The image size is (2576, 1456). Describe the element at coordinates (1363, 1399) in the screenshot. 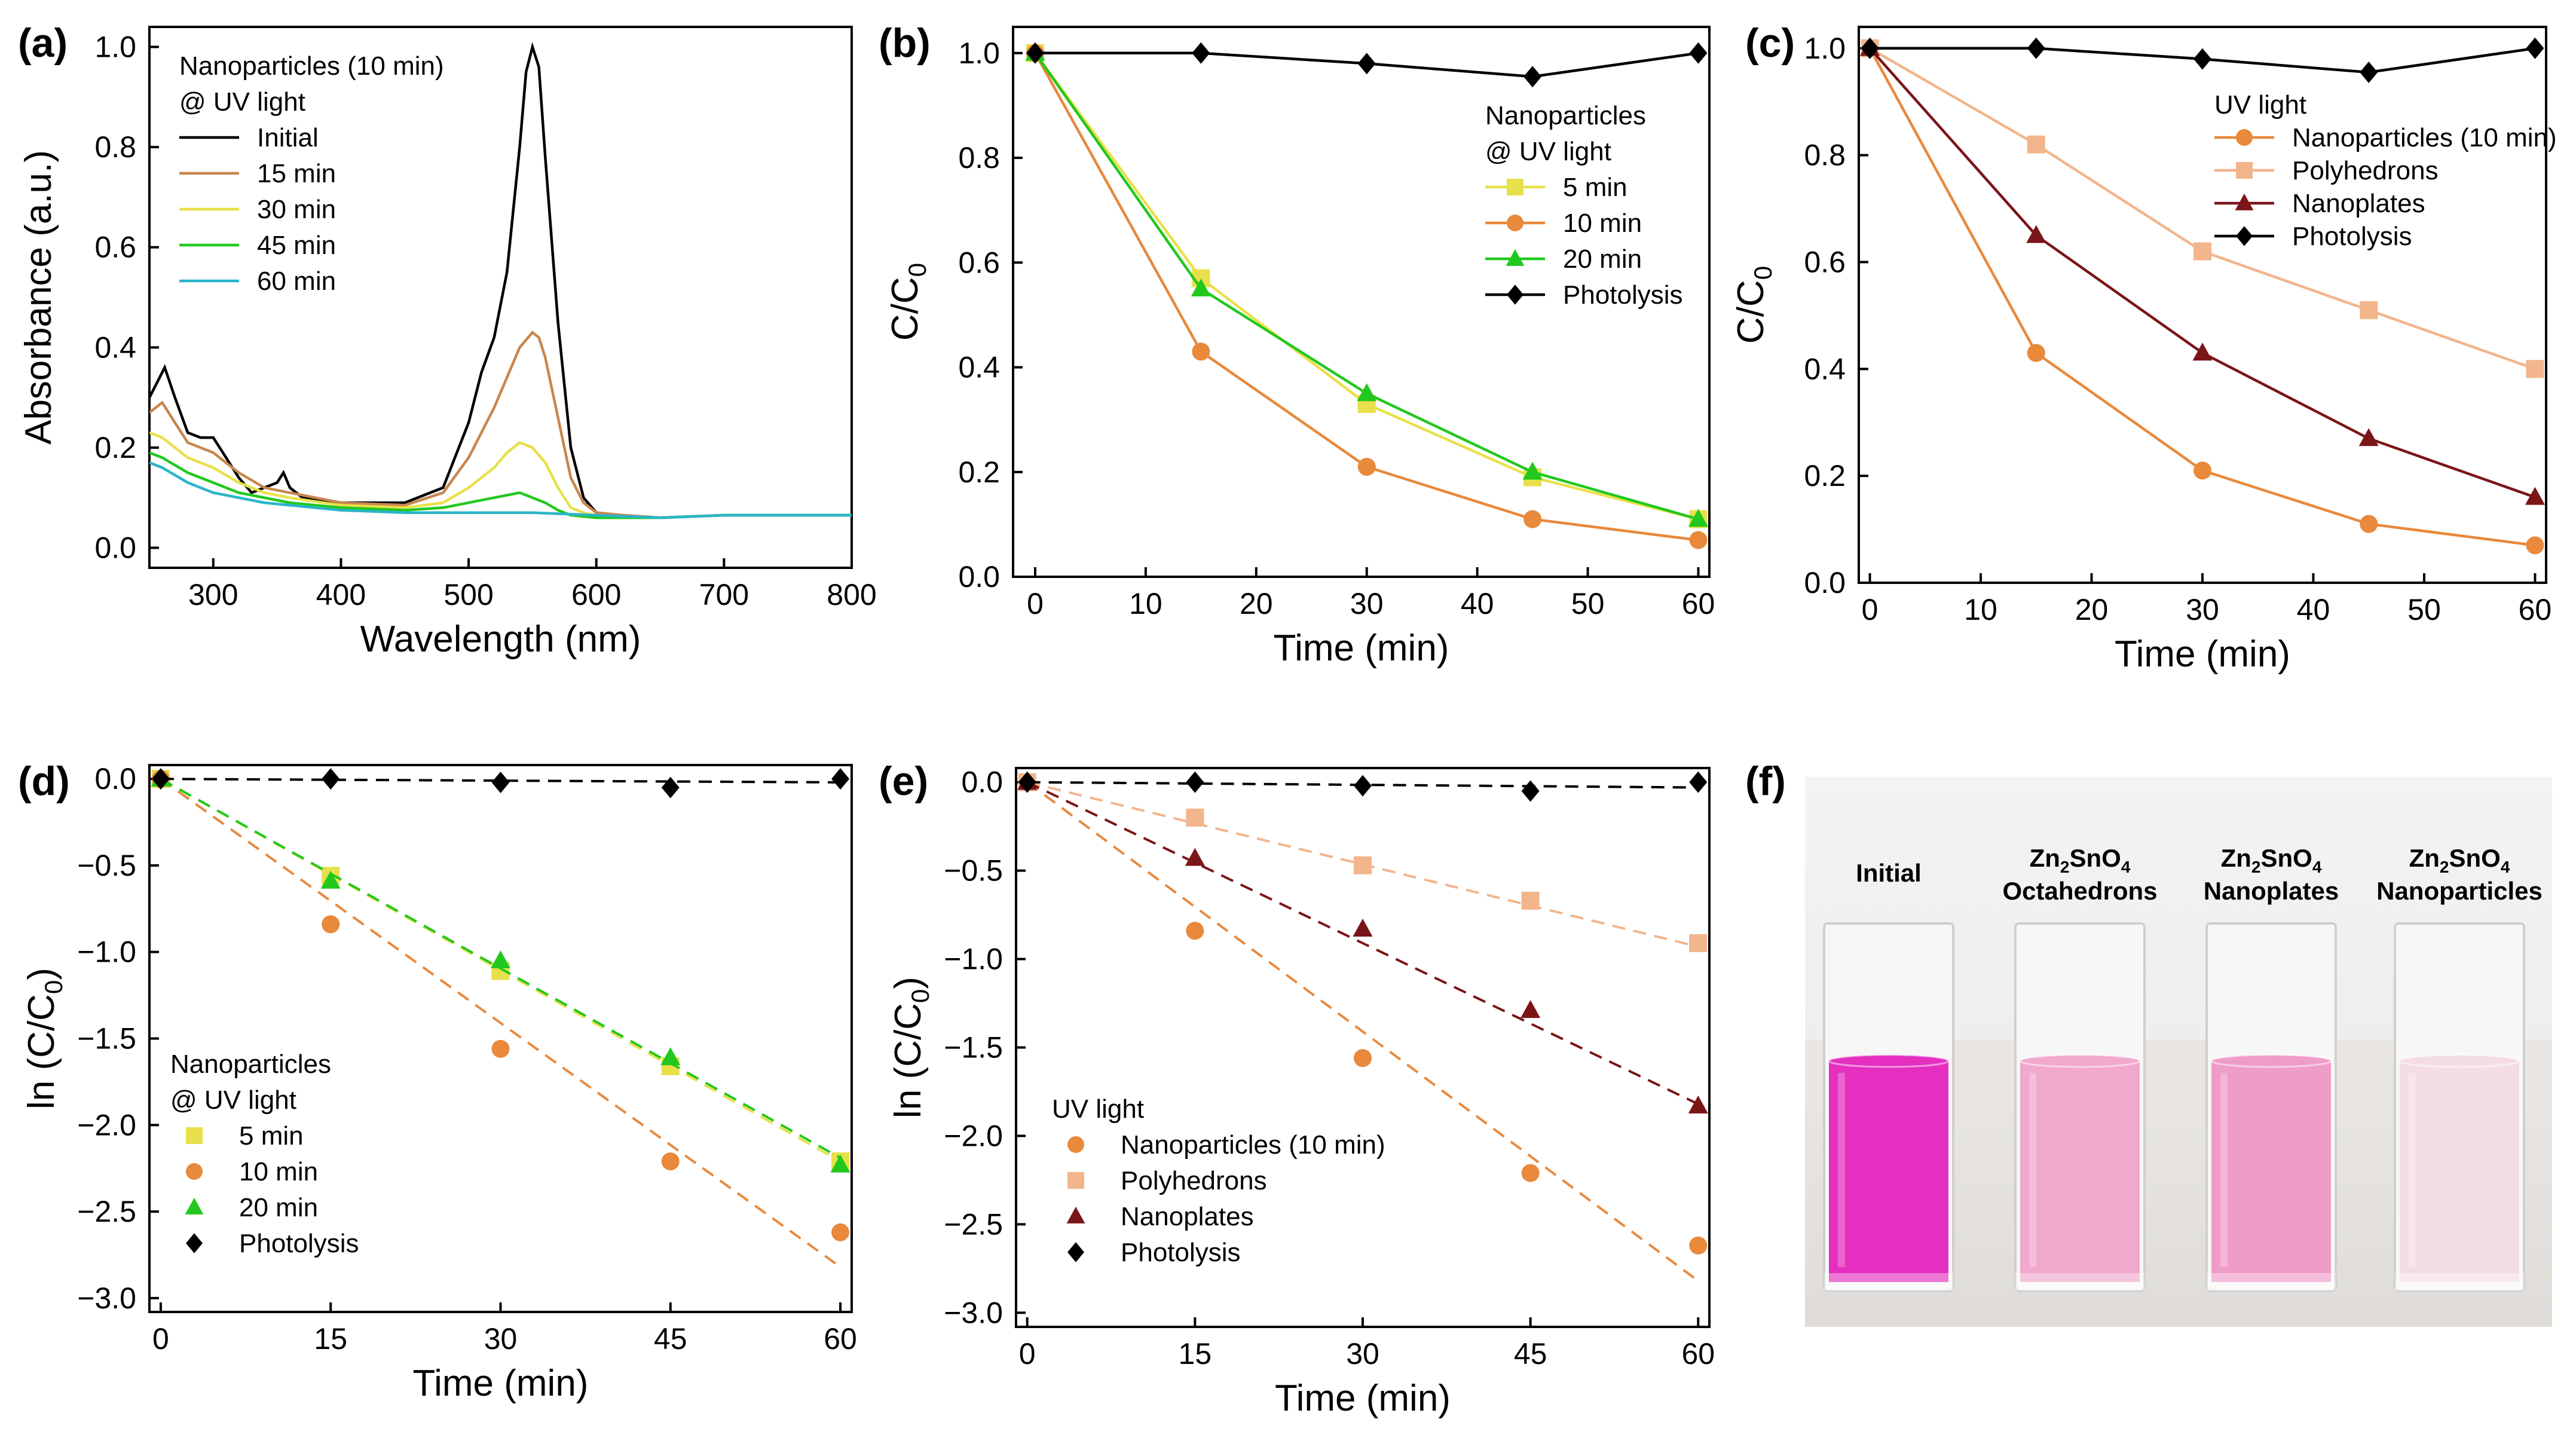

I see `x-axis-label: Time (min)` at that location.